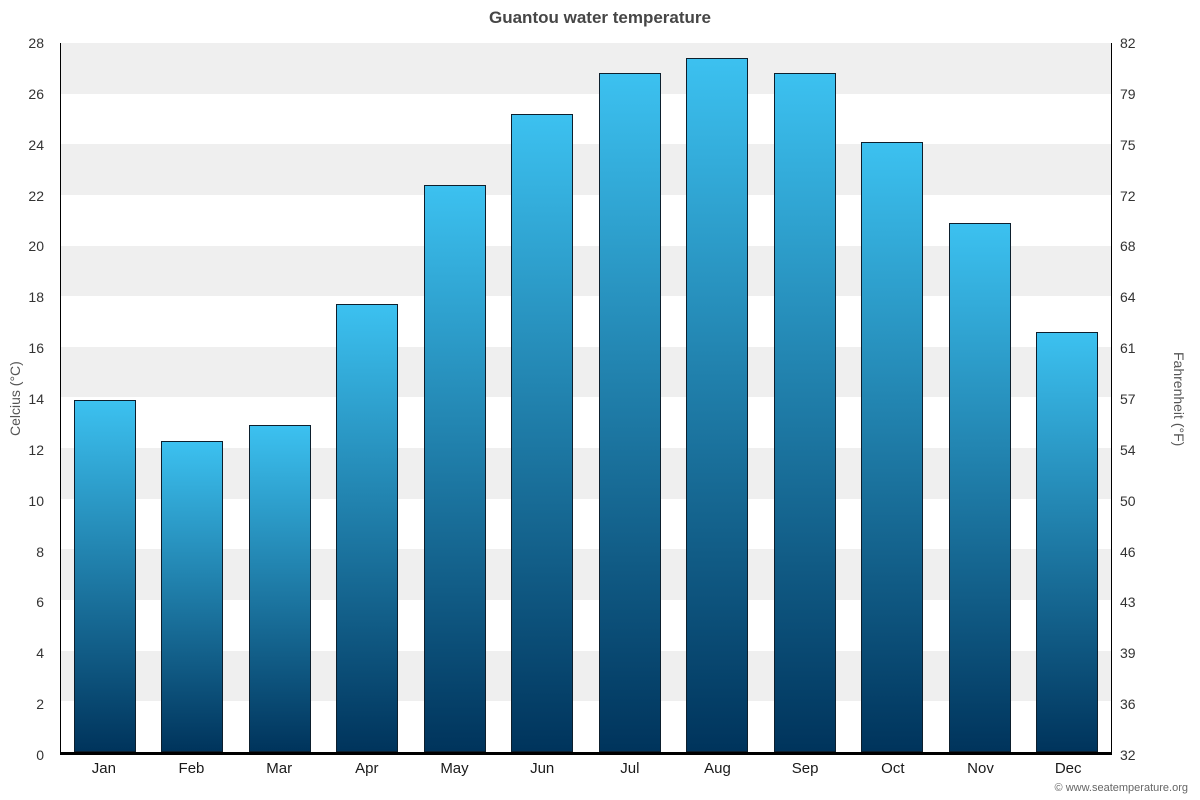 Image resolution: width=1200 pixels, height=800 pixels. Describe the element at coordinates (454, 768) in the screenshot. I see `month-label-may: May` at that location.